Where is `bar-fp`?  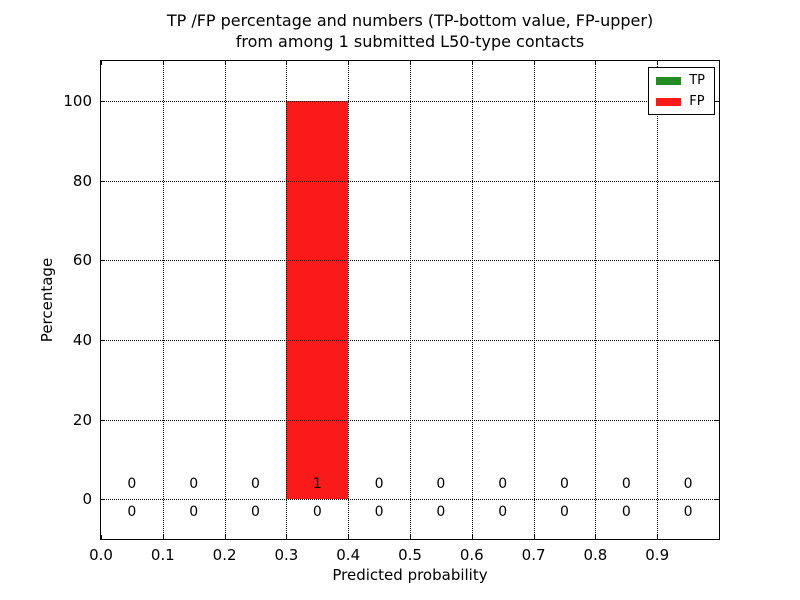
bar-fp is located at coordinates (317, 300).